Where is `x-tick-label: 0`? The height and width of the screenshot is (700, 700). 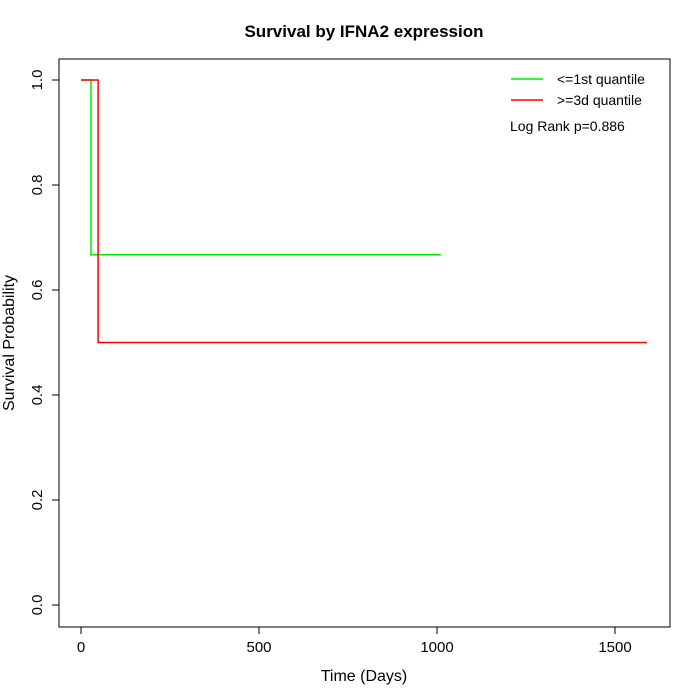 x-tick-label: 0 is located at coordinates (81, 647).